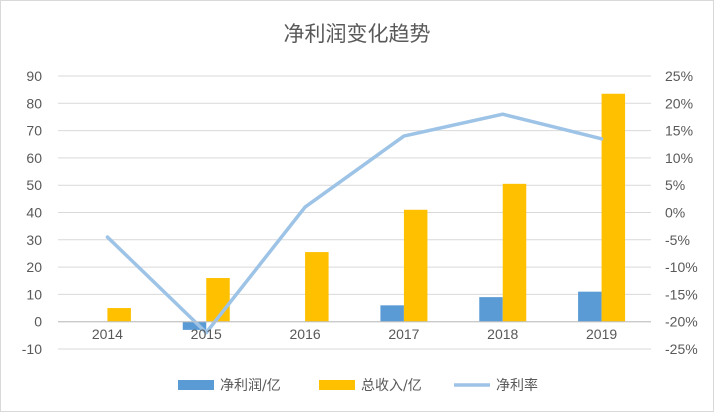 The height and width of the screenshot is (412, 714). I want to click on y-left-tick-label: 60, so click(34, 158).